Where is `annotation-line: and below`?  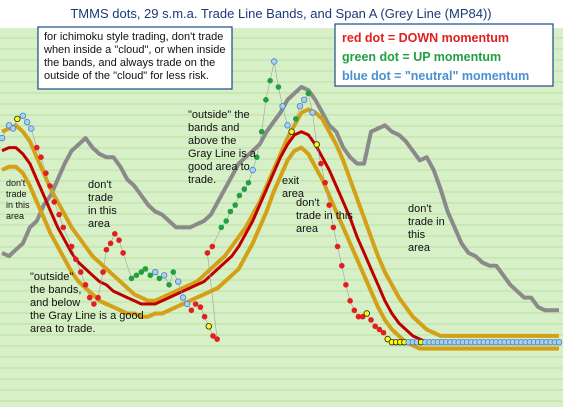 annotation-line: and below is located at coordinates (55, 303).